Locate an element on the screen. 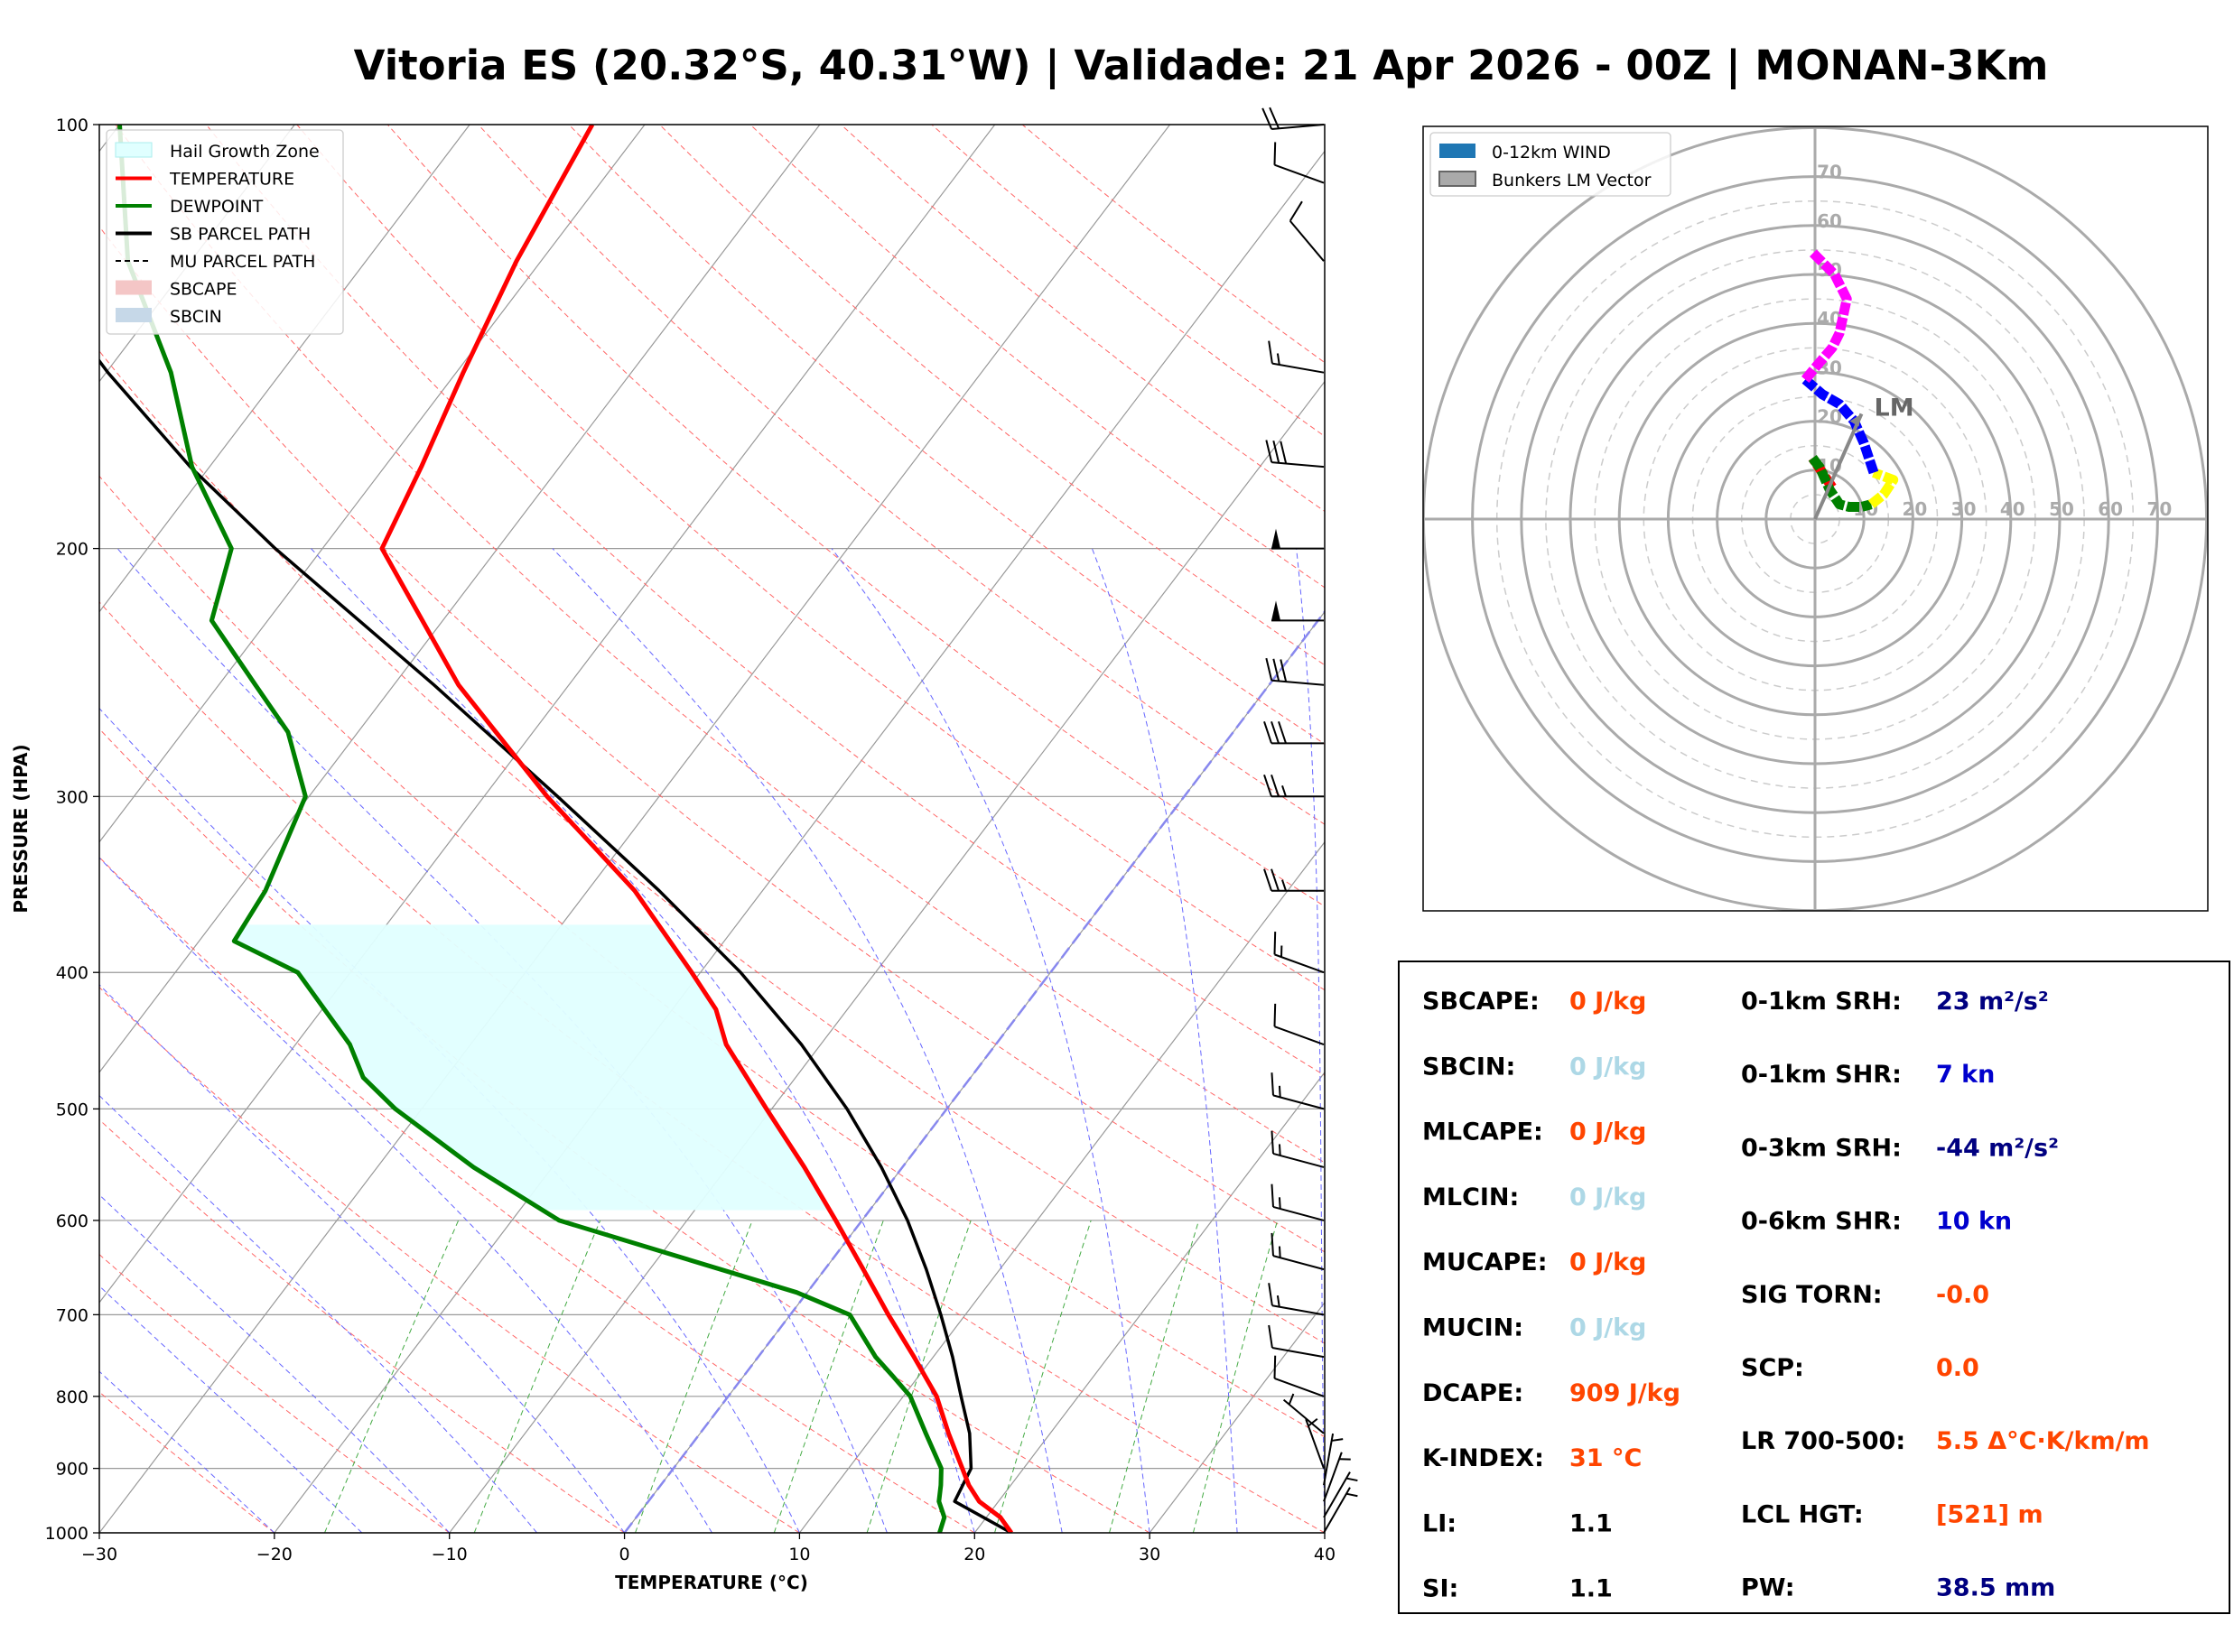  bunkers-lm-arrowhead is located at coordinates (1855, 420).